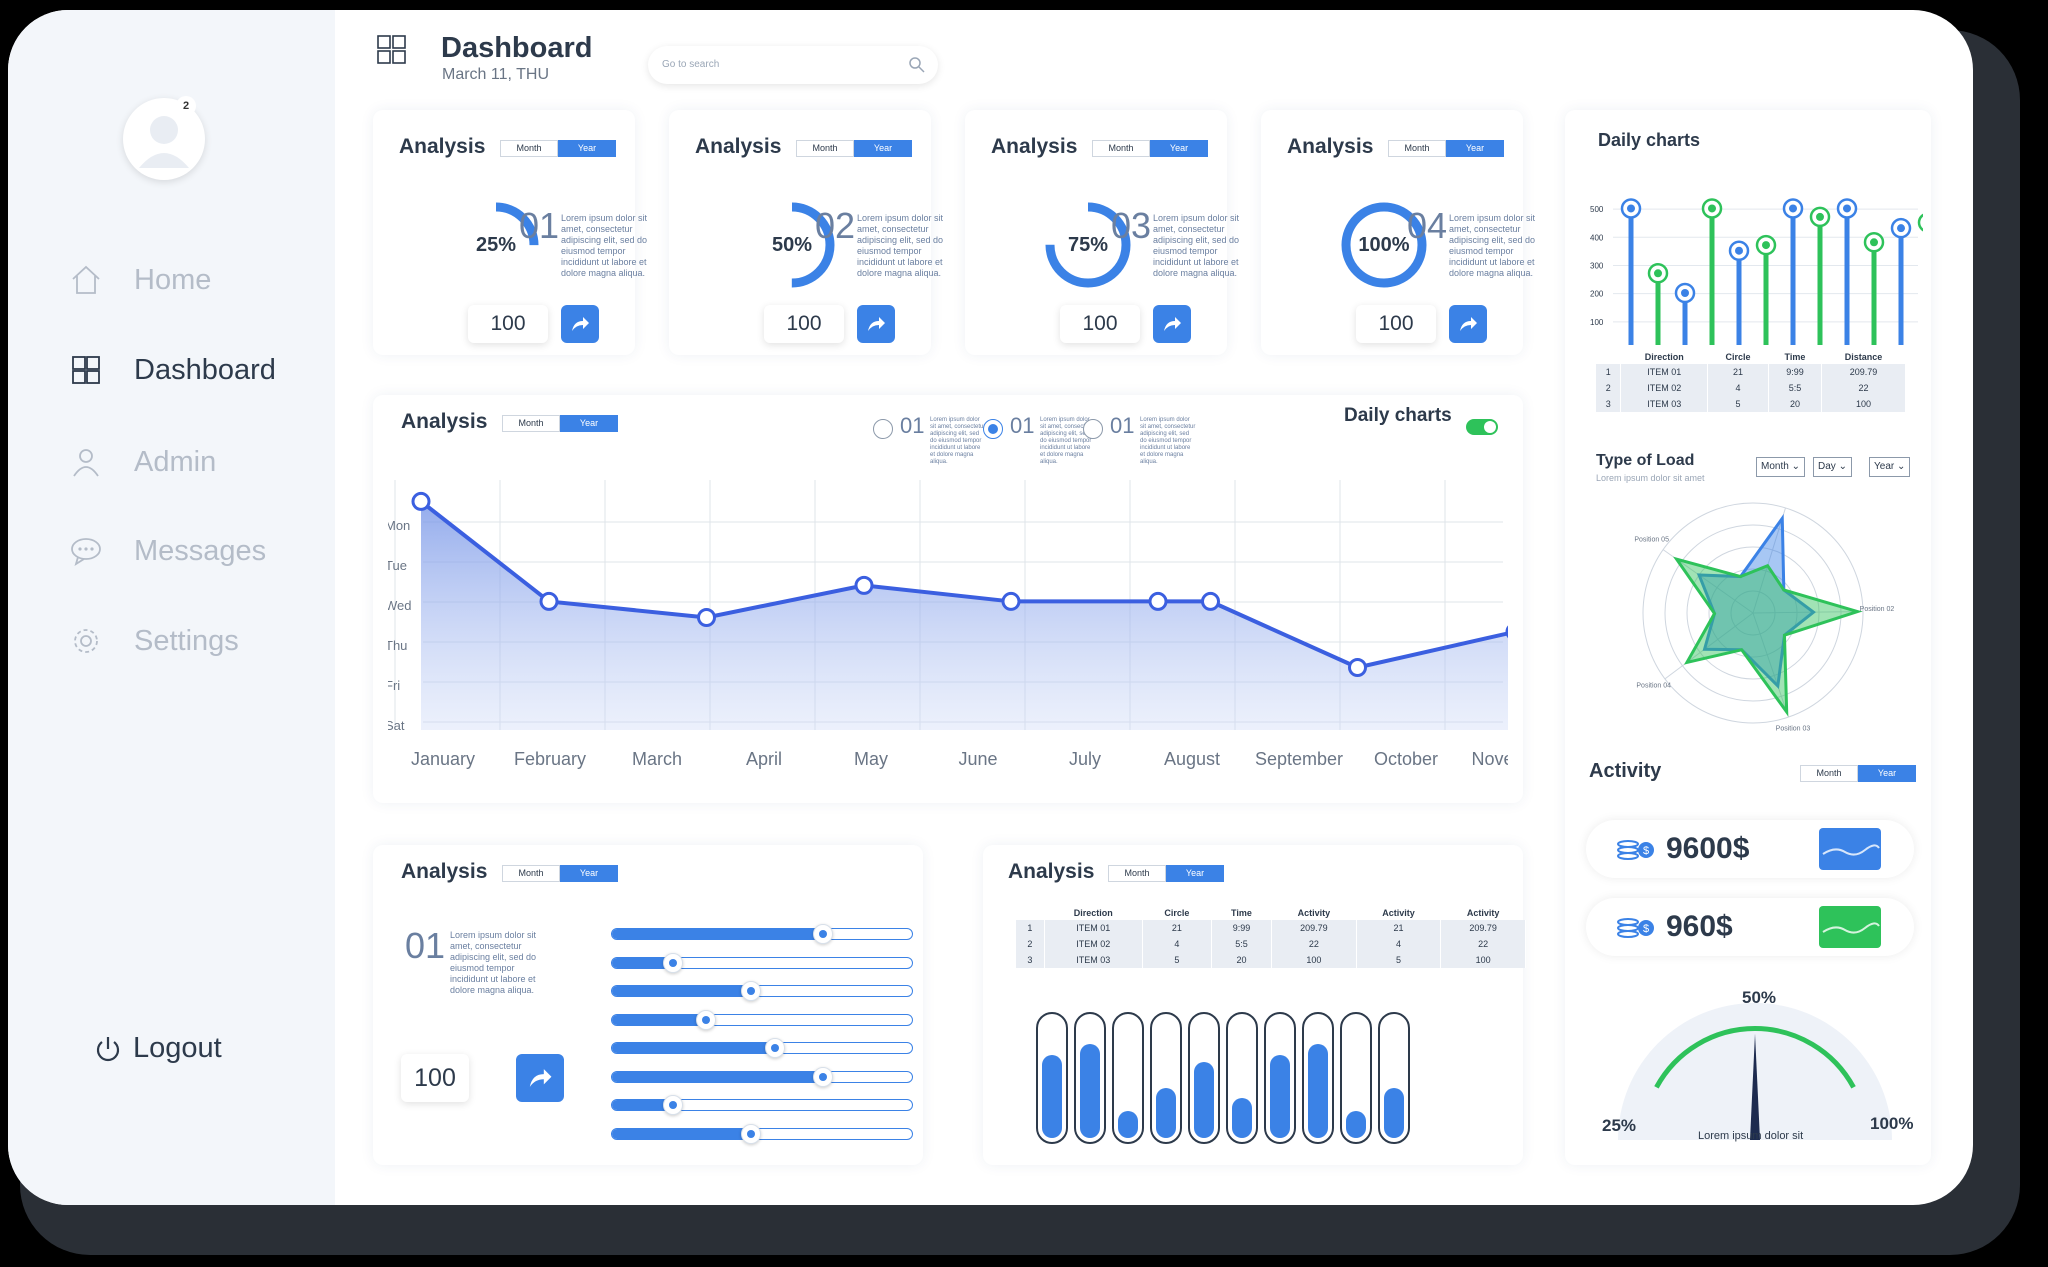 The width and height of the screenshot is (2048, 1267). I want to click on user-icon, so click(86, 463).